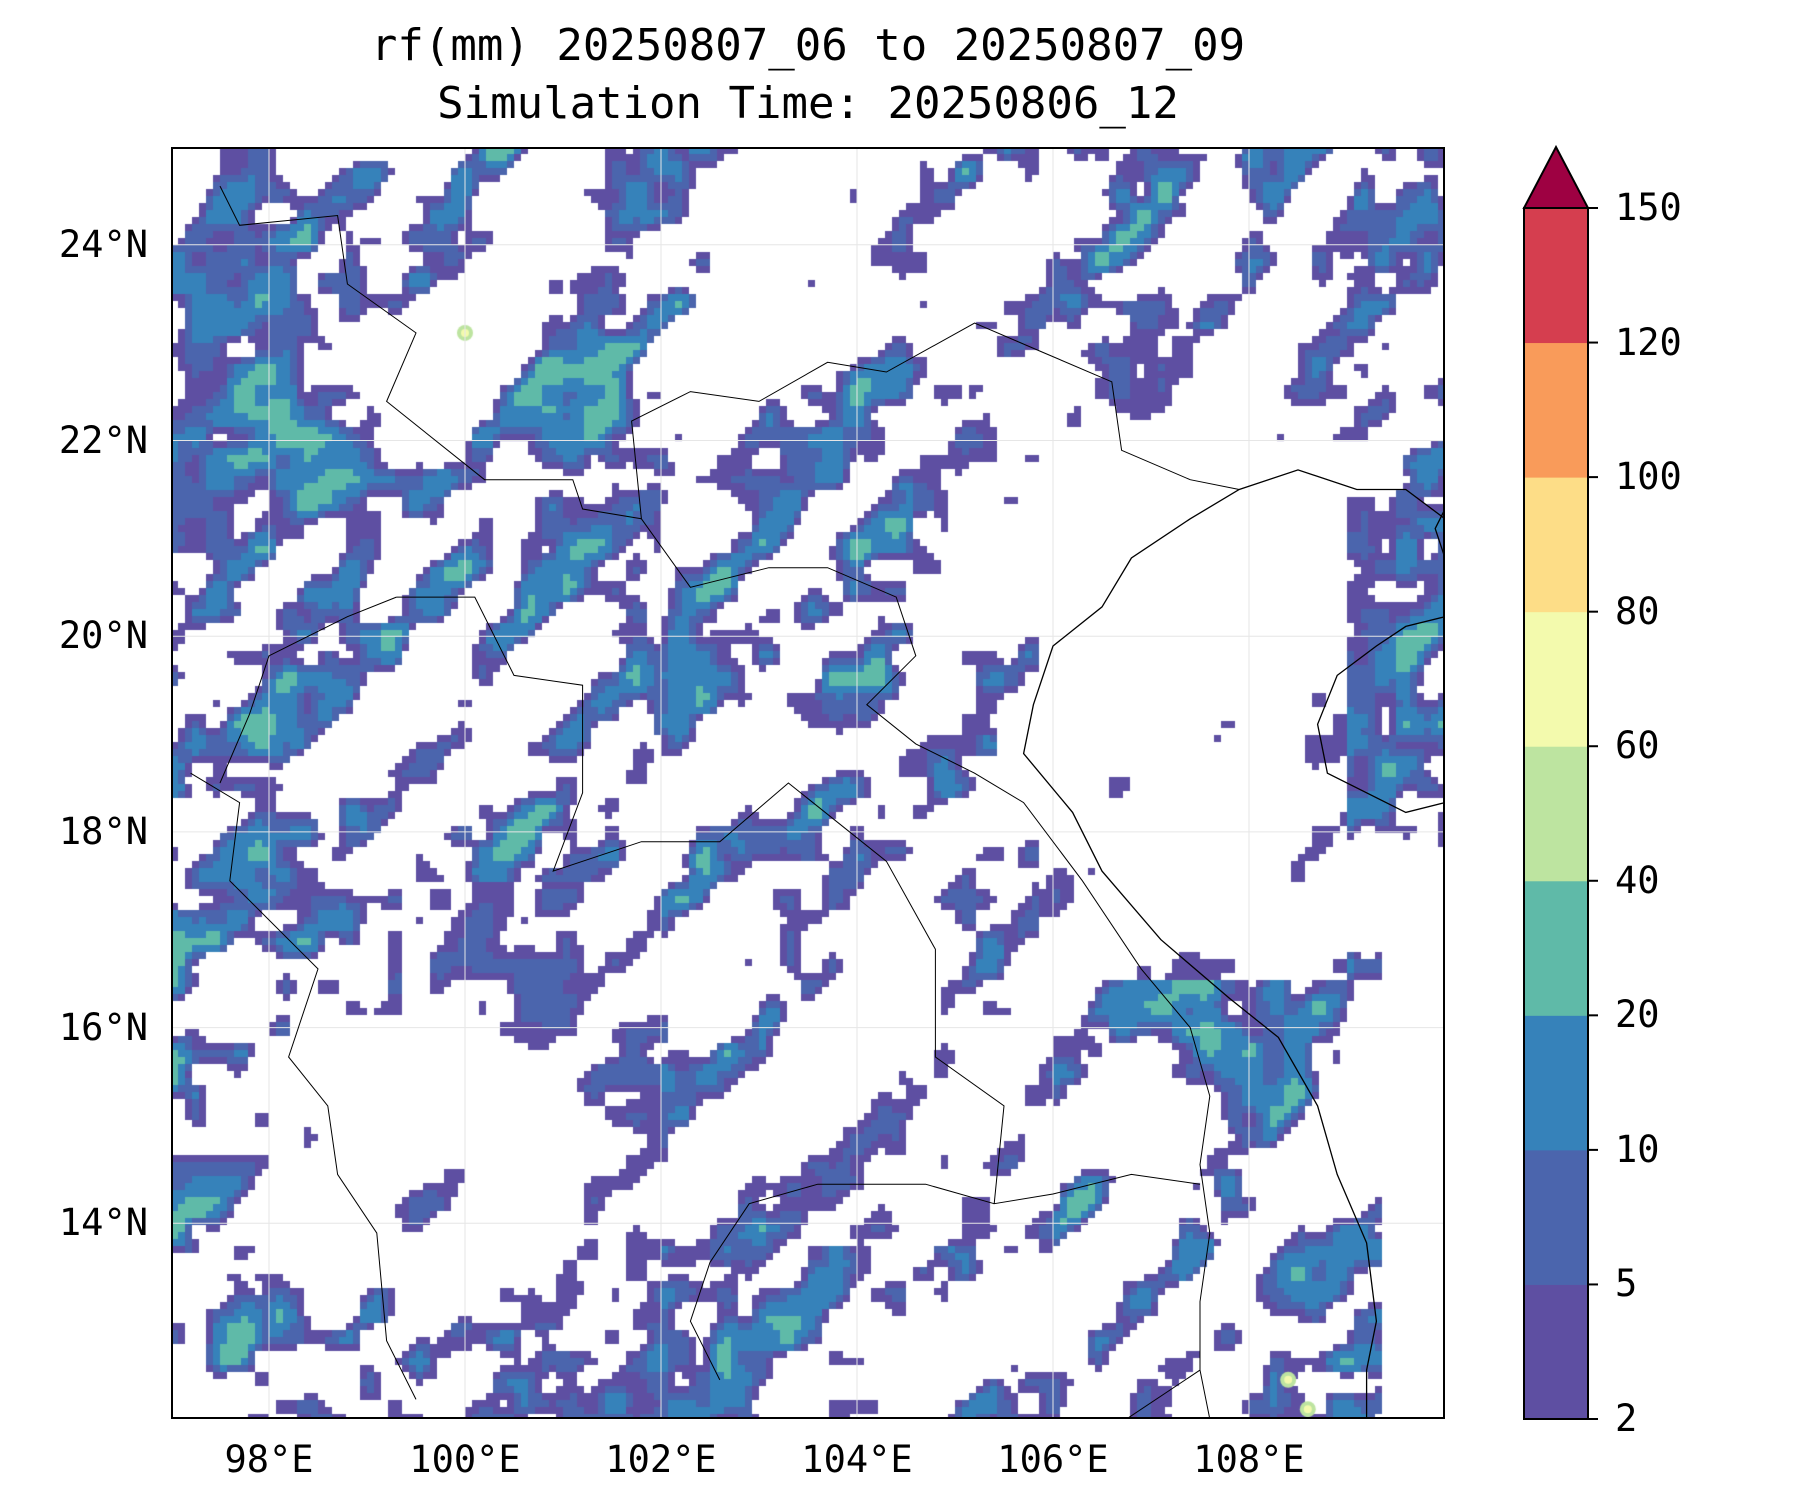  What do you see at coordinates (1637, 611) in the screenshot?
I see `colorbar-tick-label: 80` at bounding box center [1637, 611].